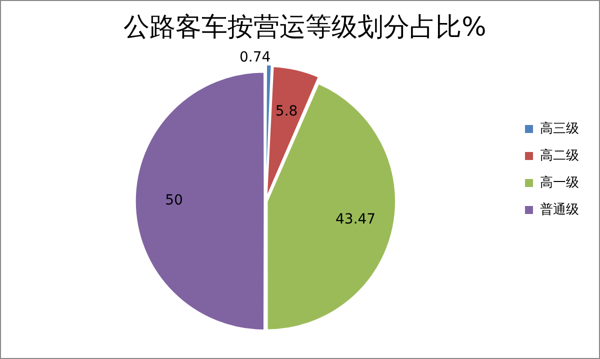 Image resolution: width=600 pixels, height=359 pixels. What do you see at coordinates (255, 57) in the screenshot?
I see `data-label: 0.74` at bounding box center [255, 57].